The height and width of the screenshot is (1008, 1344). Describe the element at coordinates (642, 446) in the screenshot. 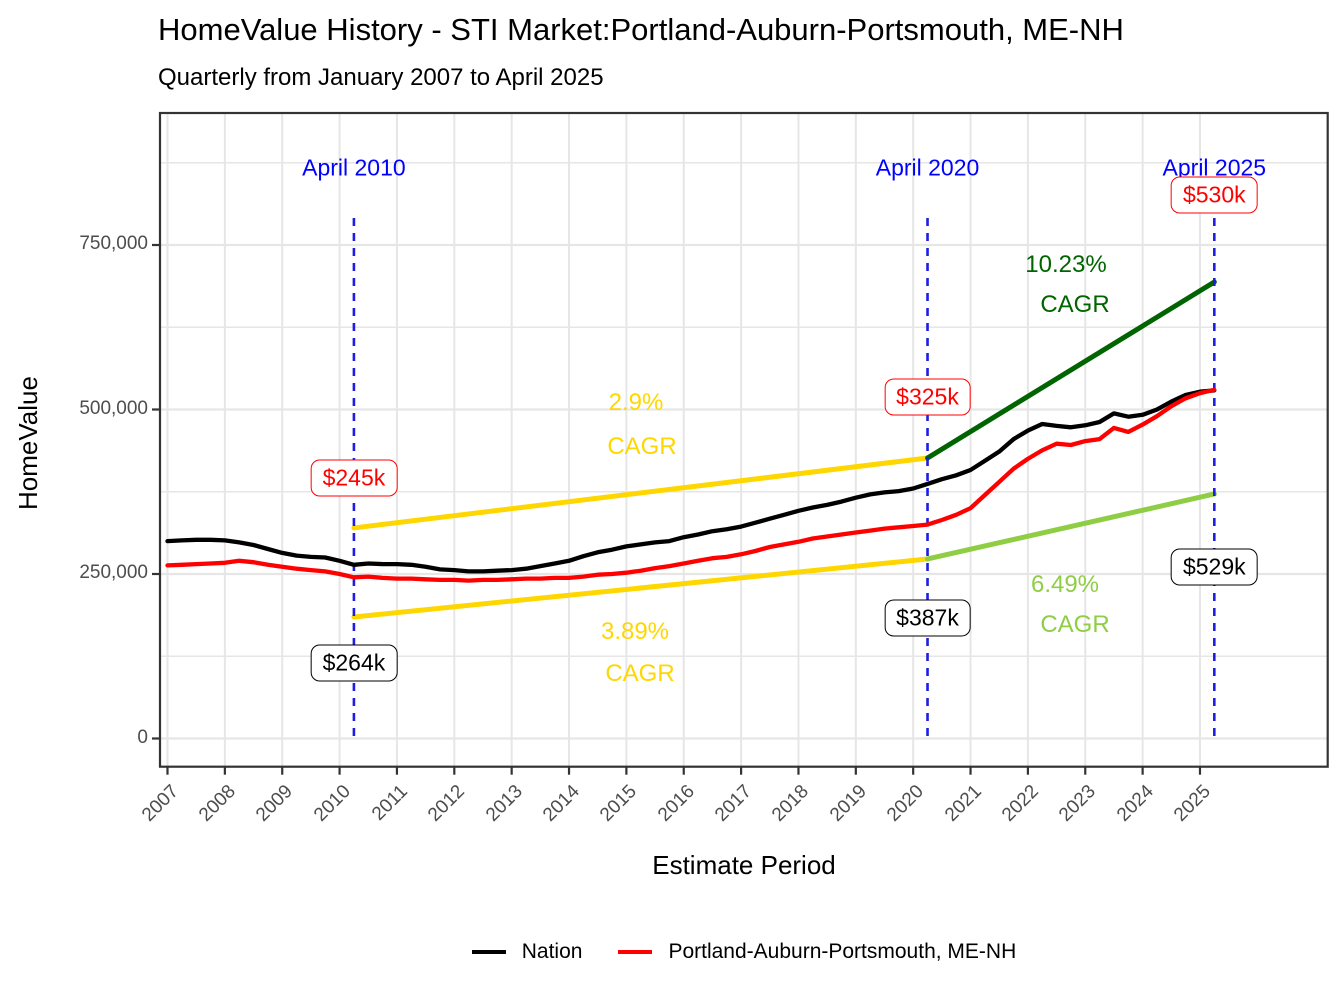

I see `cagr-word-market-2010-2020: CAGR` at that location.